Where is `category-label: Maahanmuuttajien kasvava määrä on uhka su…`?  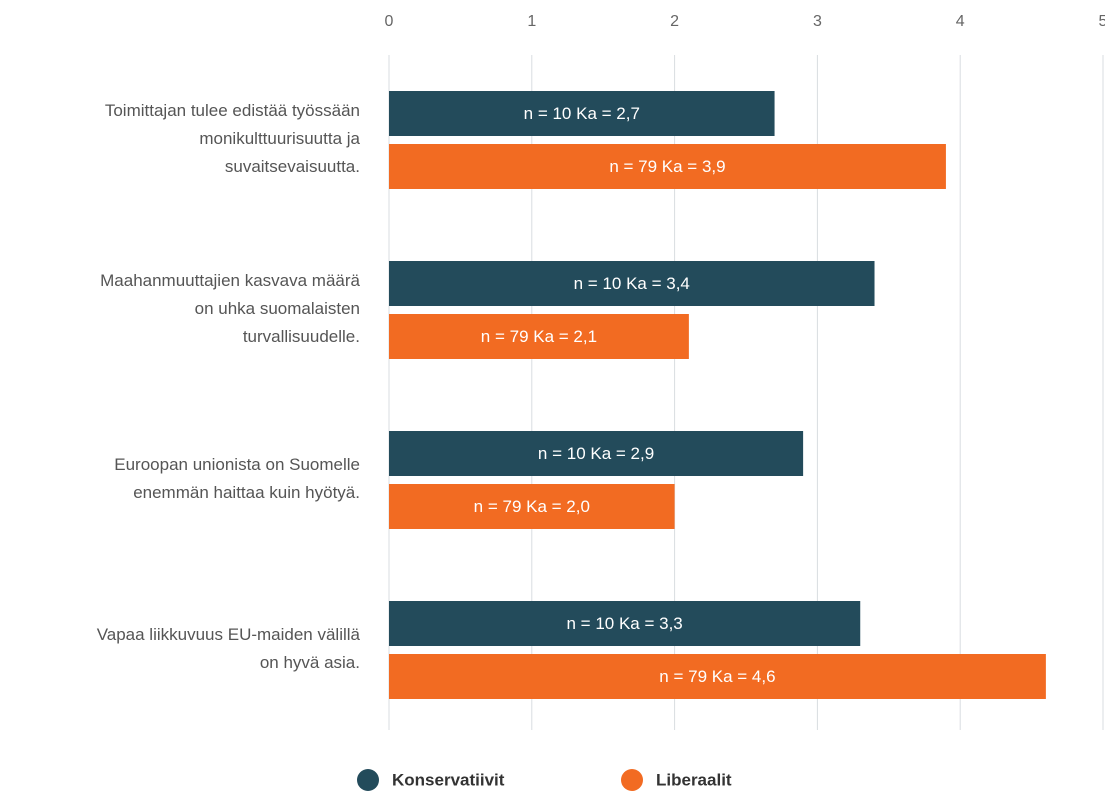
category-label: Maahanmuuttajien kasvava määrä on uhka su… is located at coordinates (230, 308).